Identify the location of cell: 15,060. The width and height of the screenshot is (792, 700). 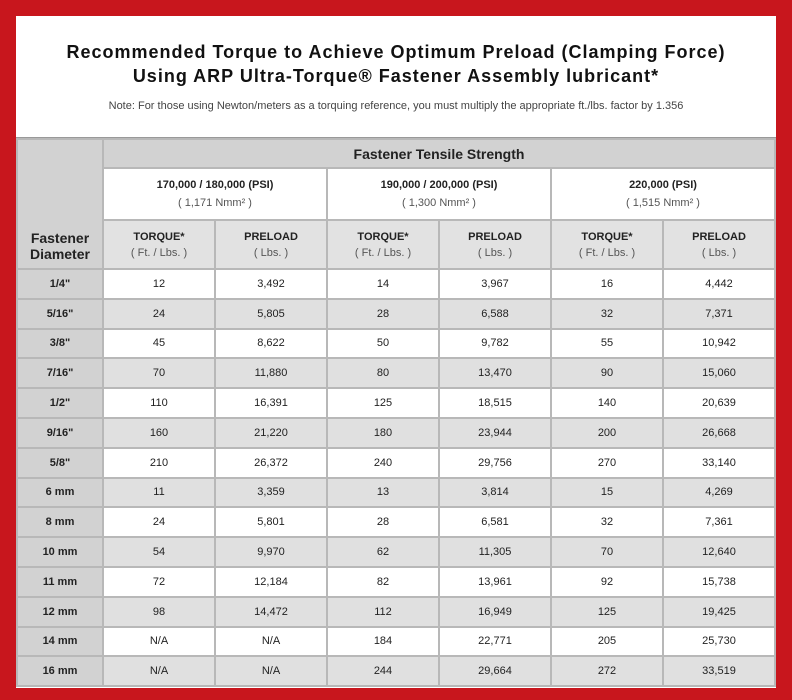
(719, 373).